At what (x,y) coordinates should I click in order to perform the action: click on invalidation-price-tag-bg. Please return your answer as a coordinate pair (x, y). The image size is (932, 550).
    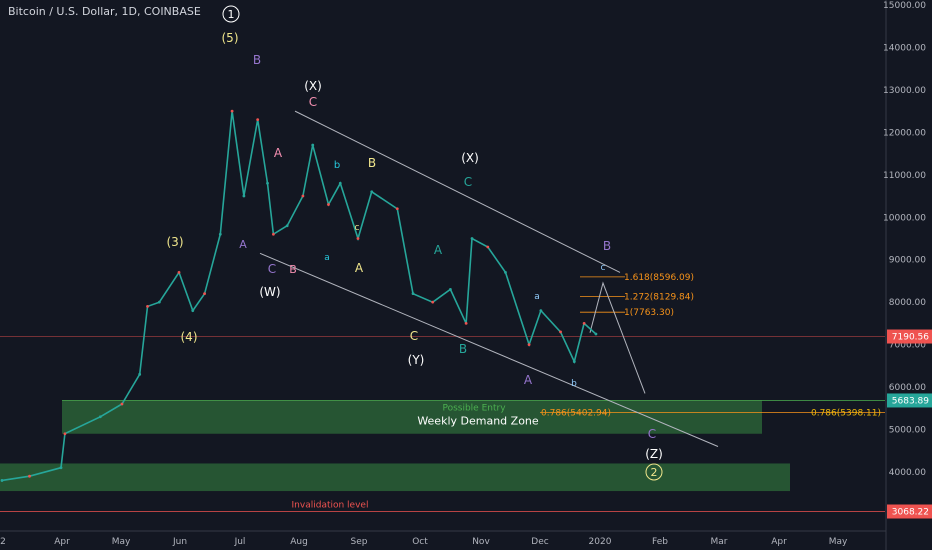
    Looking at the image, I should click on (909, 511).